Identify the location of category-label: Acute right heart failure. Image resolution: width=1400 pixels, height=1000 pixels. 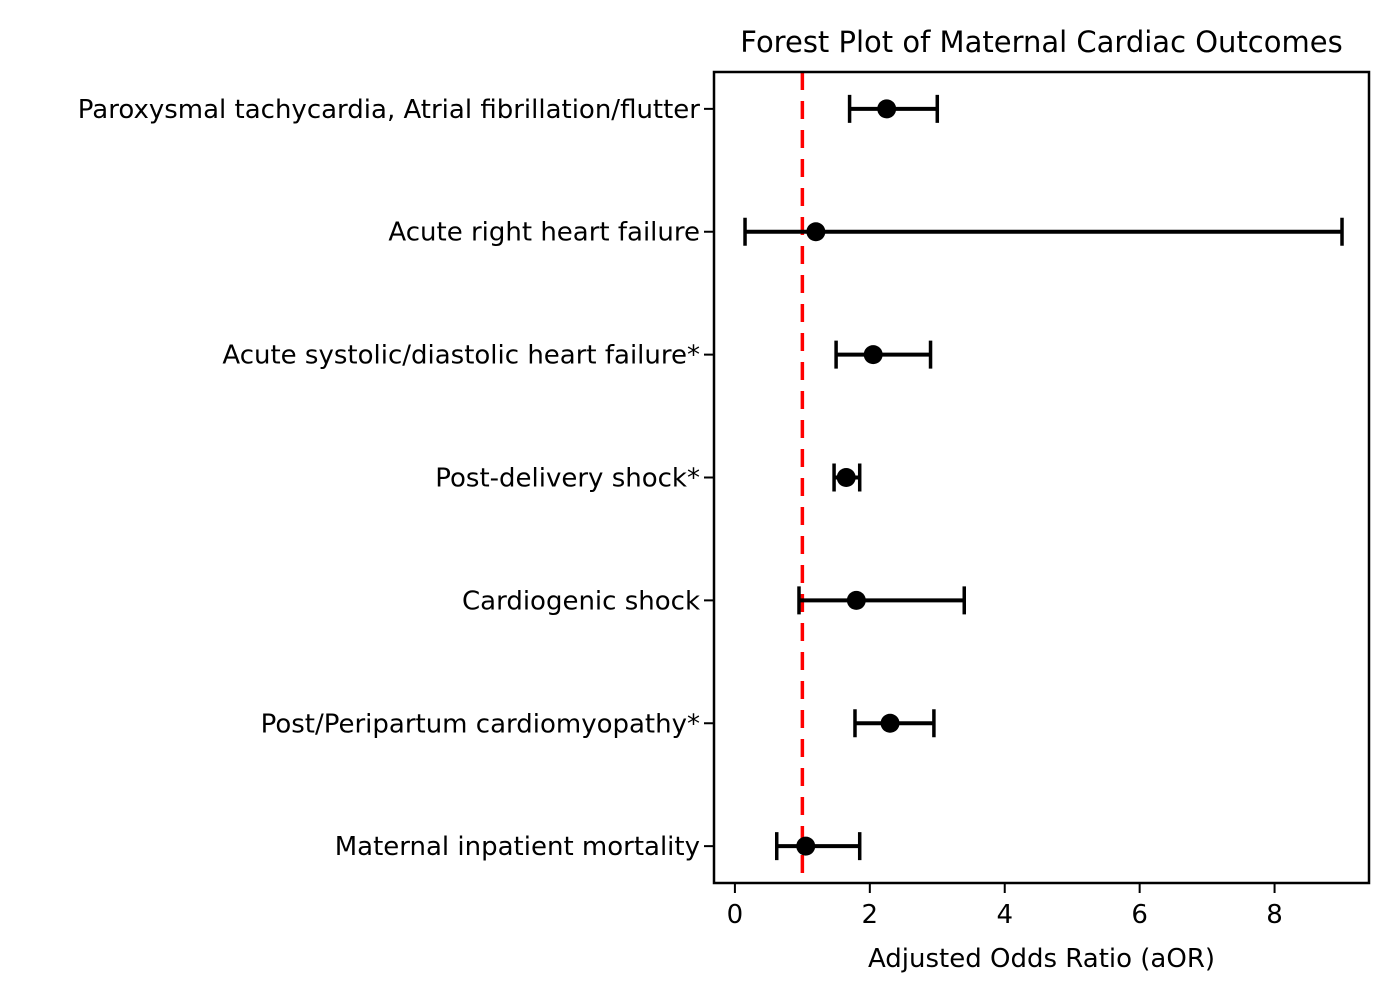
(544, 233).